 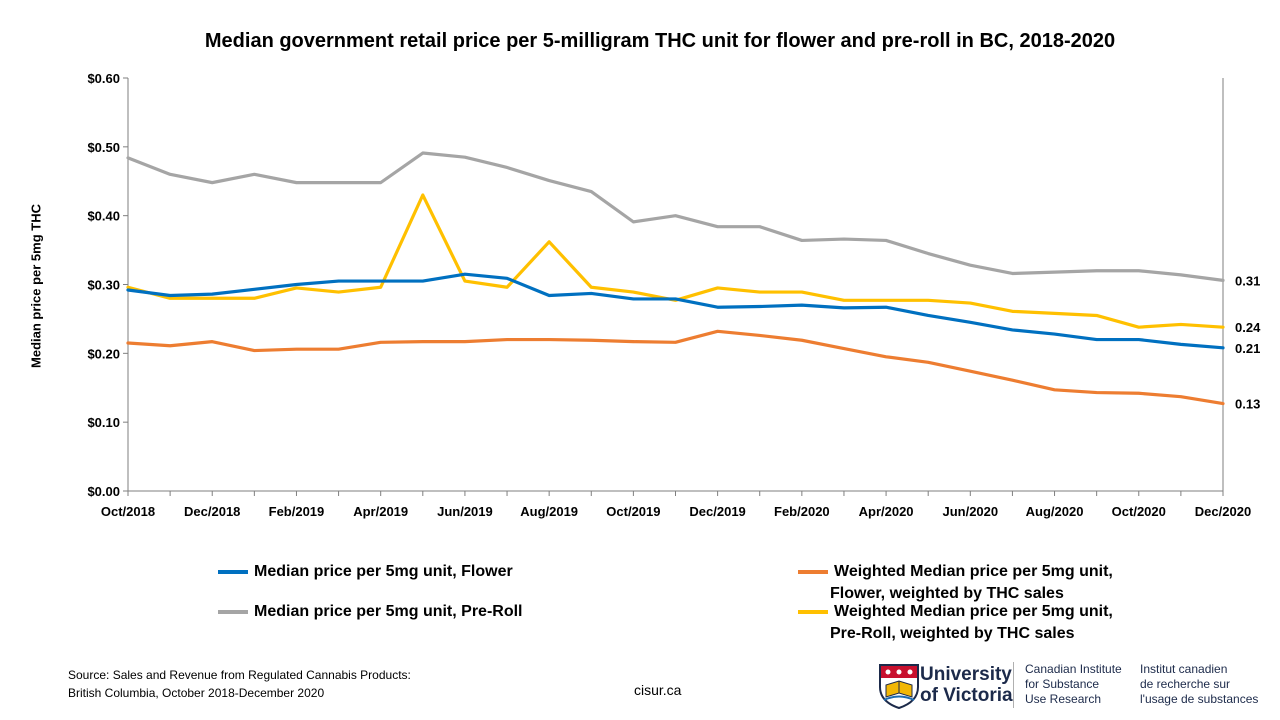 I want to click on x-tick-label: Feb/2020, so click(x=802, y=511).